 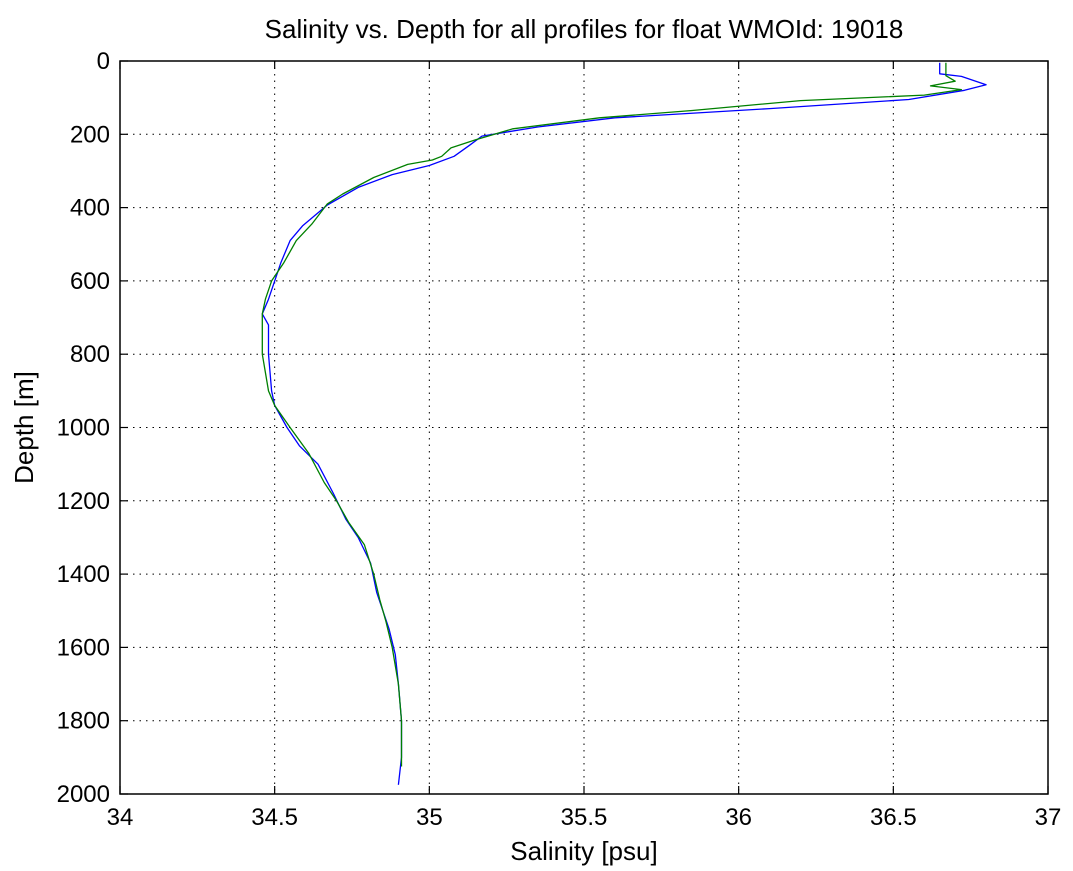 What do you see at coordinates (103, 61) in the screenshot?
I see `y-tick-label: 0` at bounding box center [103, 61].